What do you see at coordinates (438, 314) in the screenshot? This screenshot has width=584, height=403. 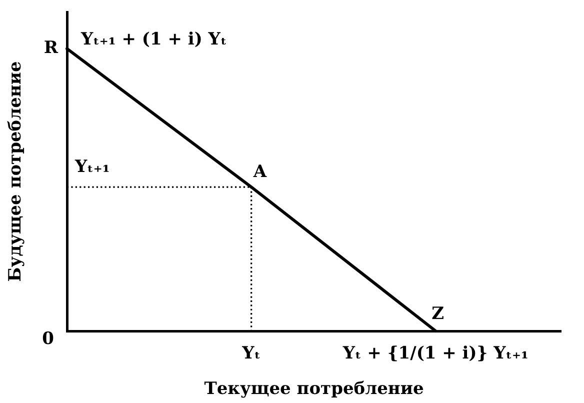 I see `annotation: Z` at bounding box center [438, 314].